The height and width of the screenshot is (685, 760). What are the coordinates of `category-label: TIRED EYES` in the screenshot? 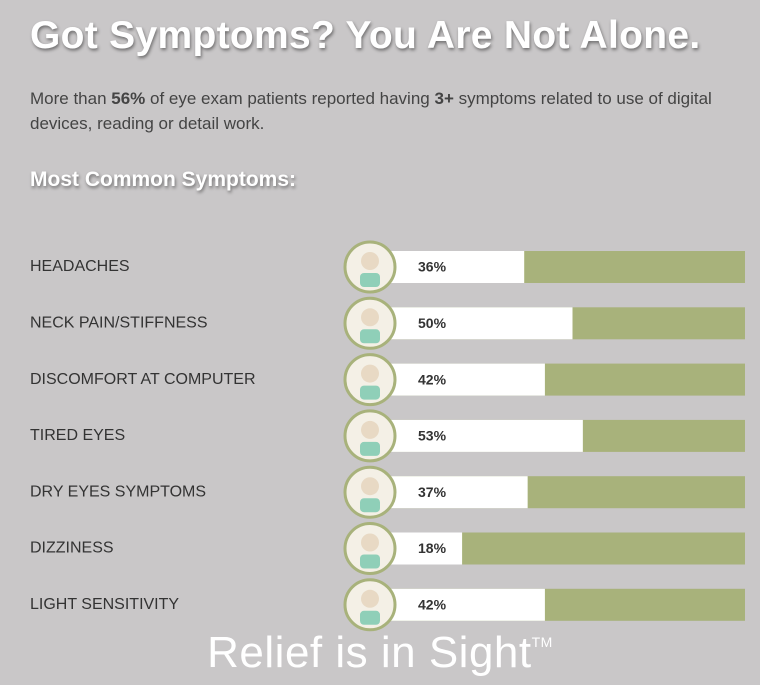 It's located at (77, 435).